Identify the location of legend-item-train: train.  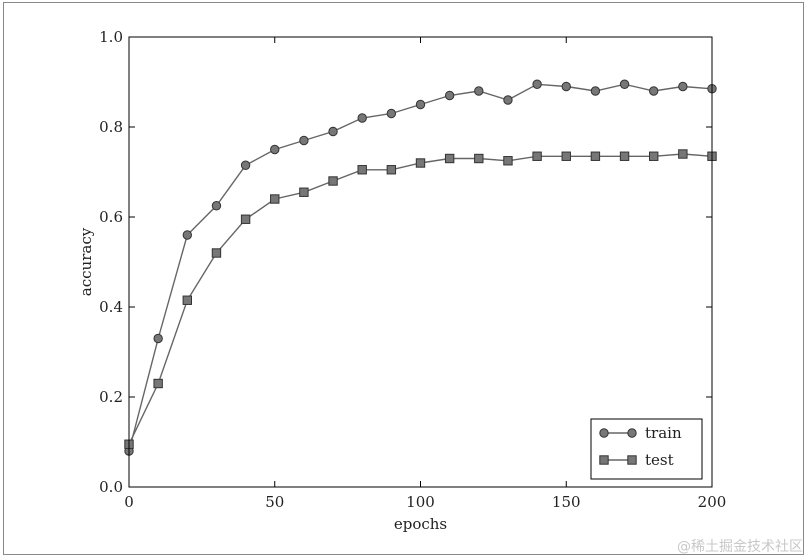
(640, 433).